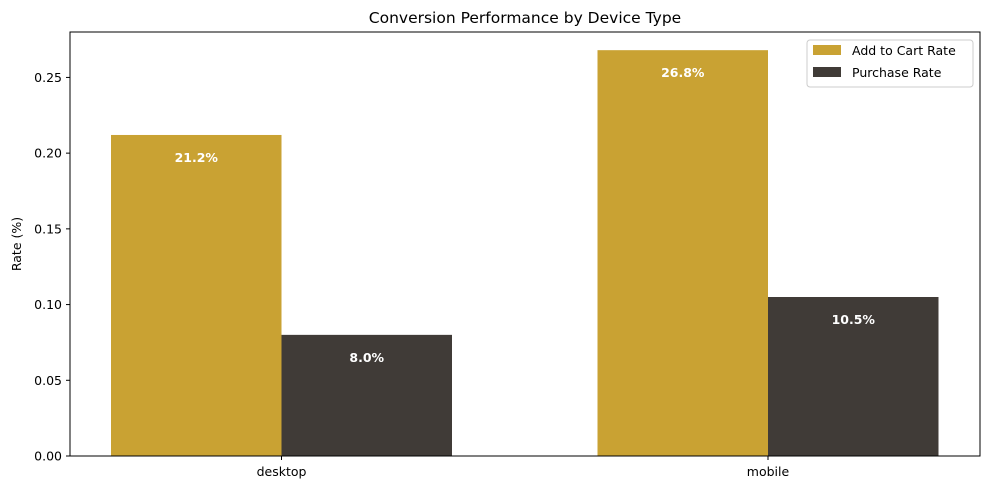 The image size is (989, 490). I want to click on legend: Add to Cart Rate Purchase Rate, so click(890, 63).